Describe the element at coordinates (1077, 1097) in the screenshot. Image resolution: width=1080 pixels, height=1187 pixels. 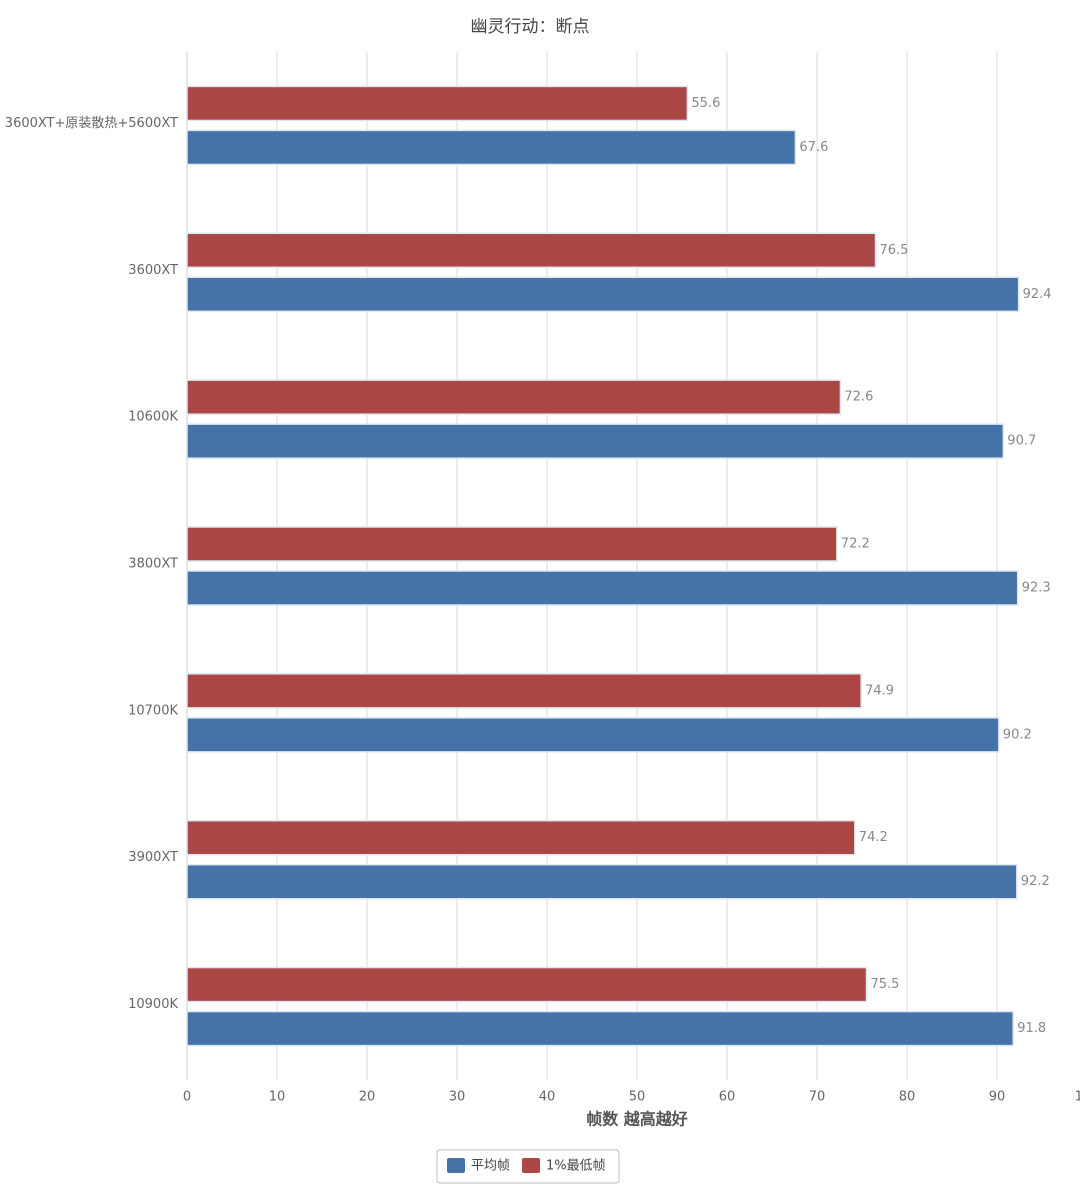
I see `x-tick-label: 100` at that location.